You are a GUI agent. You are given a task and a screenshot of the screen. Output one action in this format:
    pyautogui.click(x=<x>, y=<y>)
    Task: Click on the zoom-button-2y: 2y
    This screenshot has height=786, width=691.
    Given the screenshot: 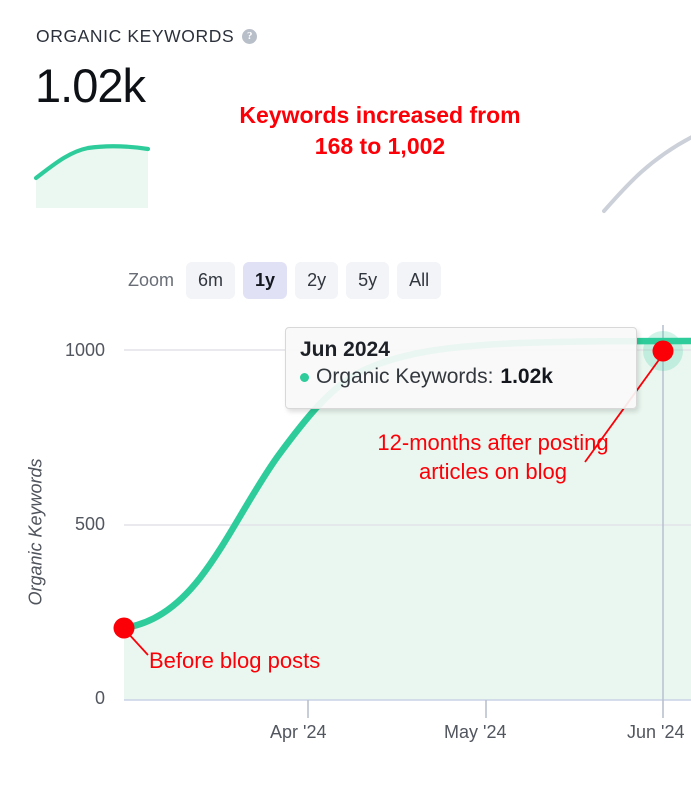 What is the action you would take?
    pyautogui.click(x=317, y=280)
    